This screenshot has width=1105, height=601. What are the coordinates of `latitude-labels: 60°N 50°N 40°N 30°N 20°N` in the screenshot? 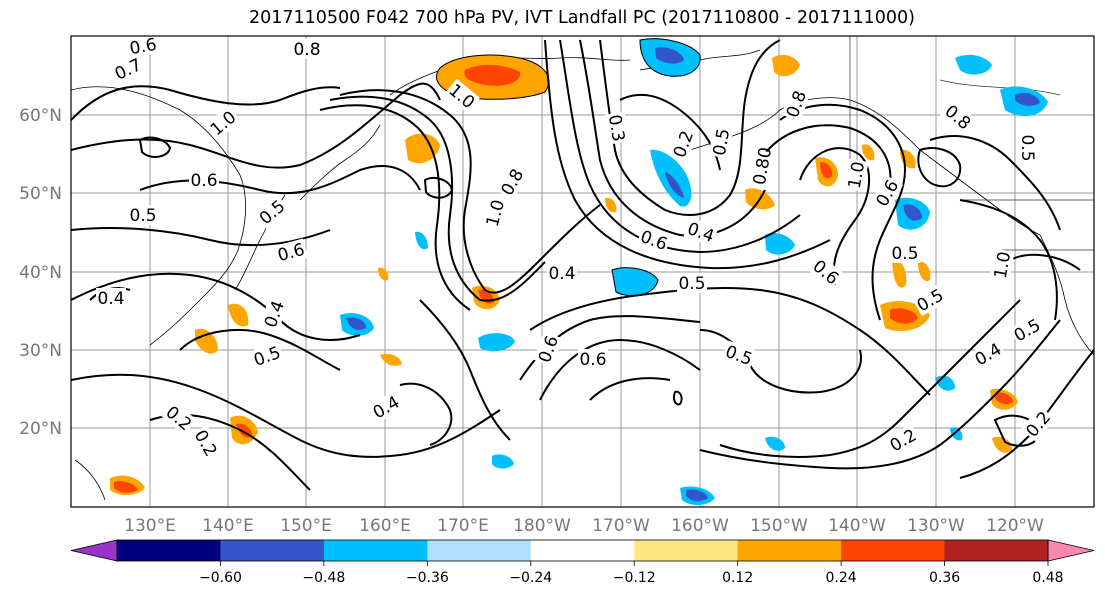 It's located at (40, 272).